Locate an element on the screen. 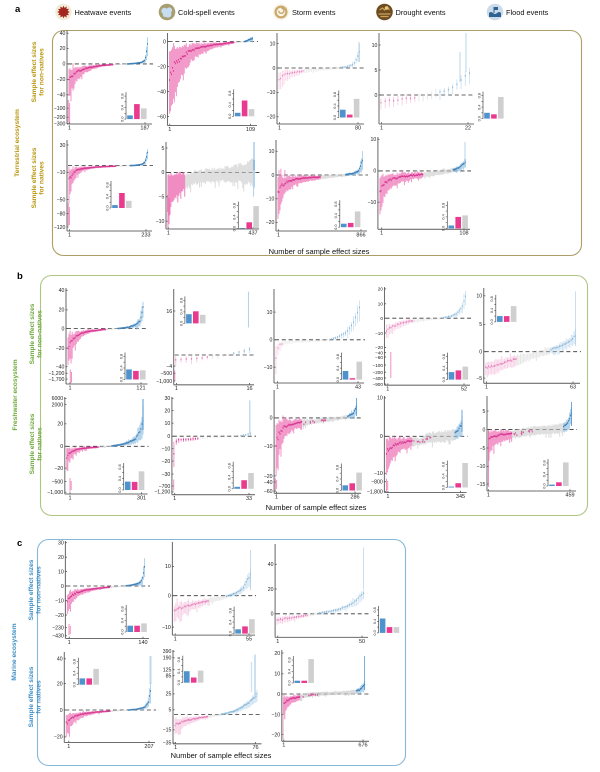 The width and height of the screenshot is (600, 772). svg-text: Storm events is located at coordinates (314, 12).